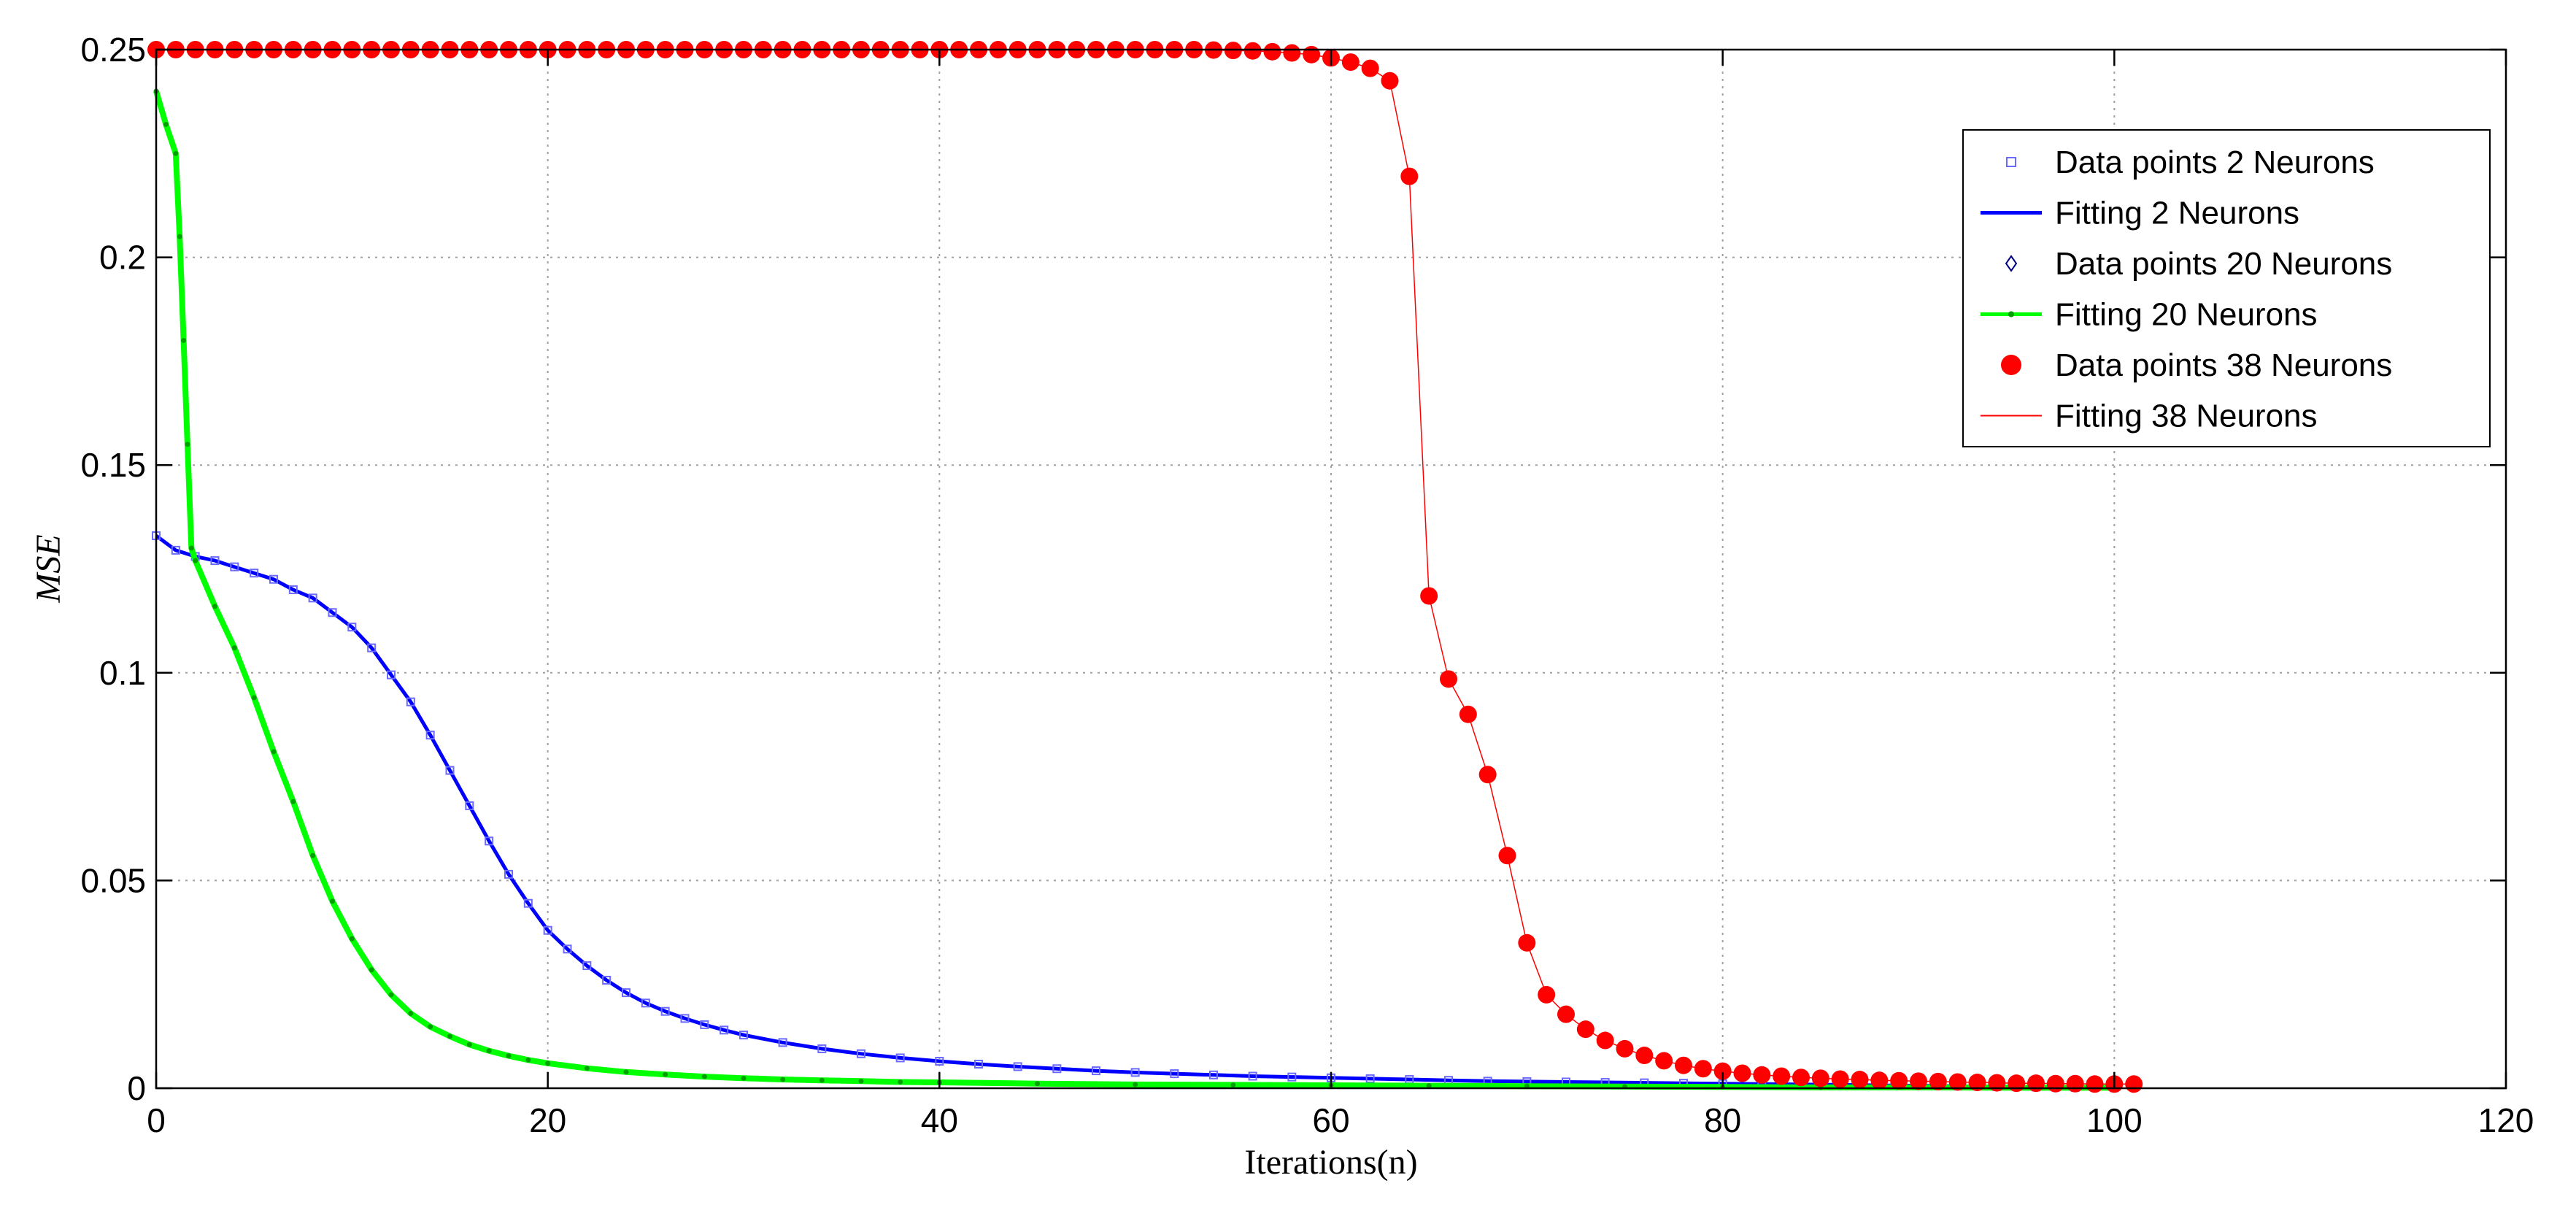  Describe the element at coordinates (2186, 416) in the screenshot. I see `legend-label: Fitting 38 Neurons` at that location.